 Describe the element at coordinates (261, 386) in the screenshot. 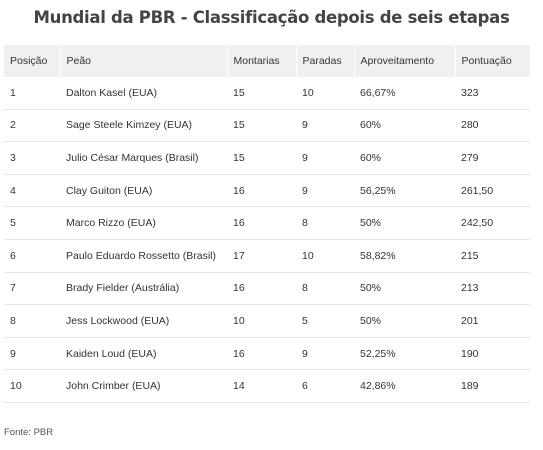

I see `cell-rides: 14` at that location.